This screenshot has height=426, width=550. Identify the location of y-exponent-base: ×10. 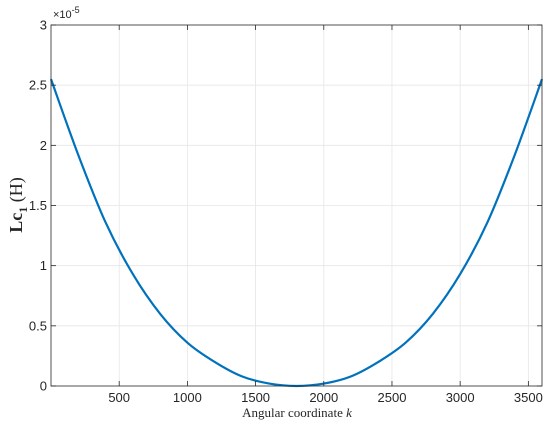
(62, 15).